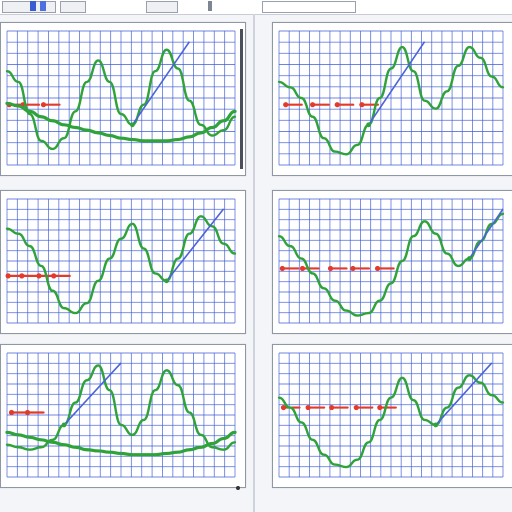 This screenshot has width=512, height=512. Describe the element at coordinates (241, 99) in the screenshot. I see `scrollbar` at that location.